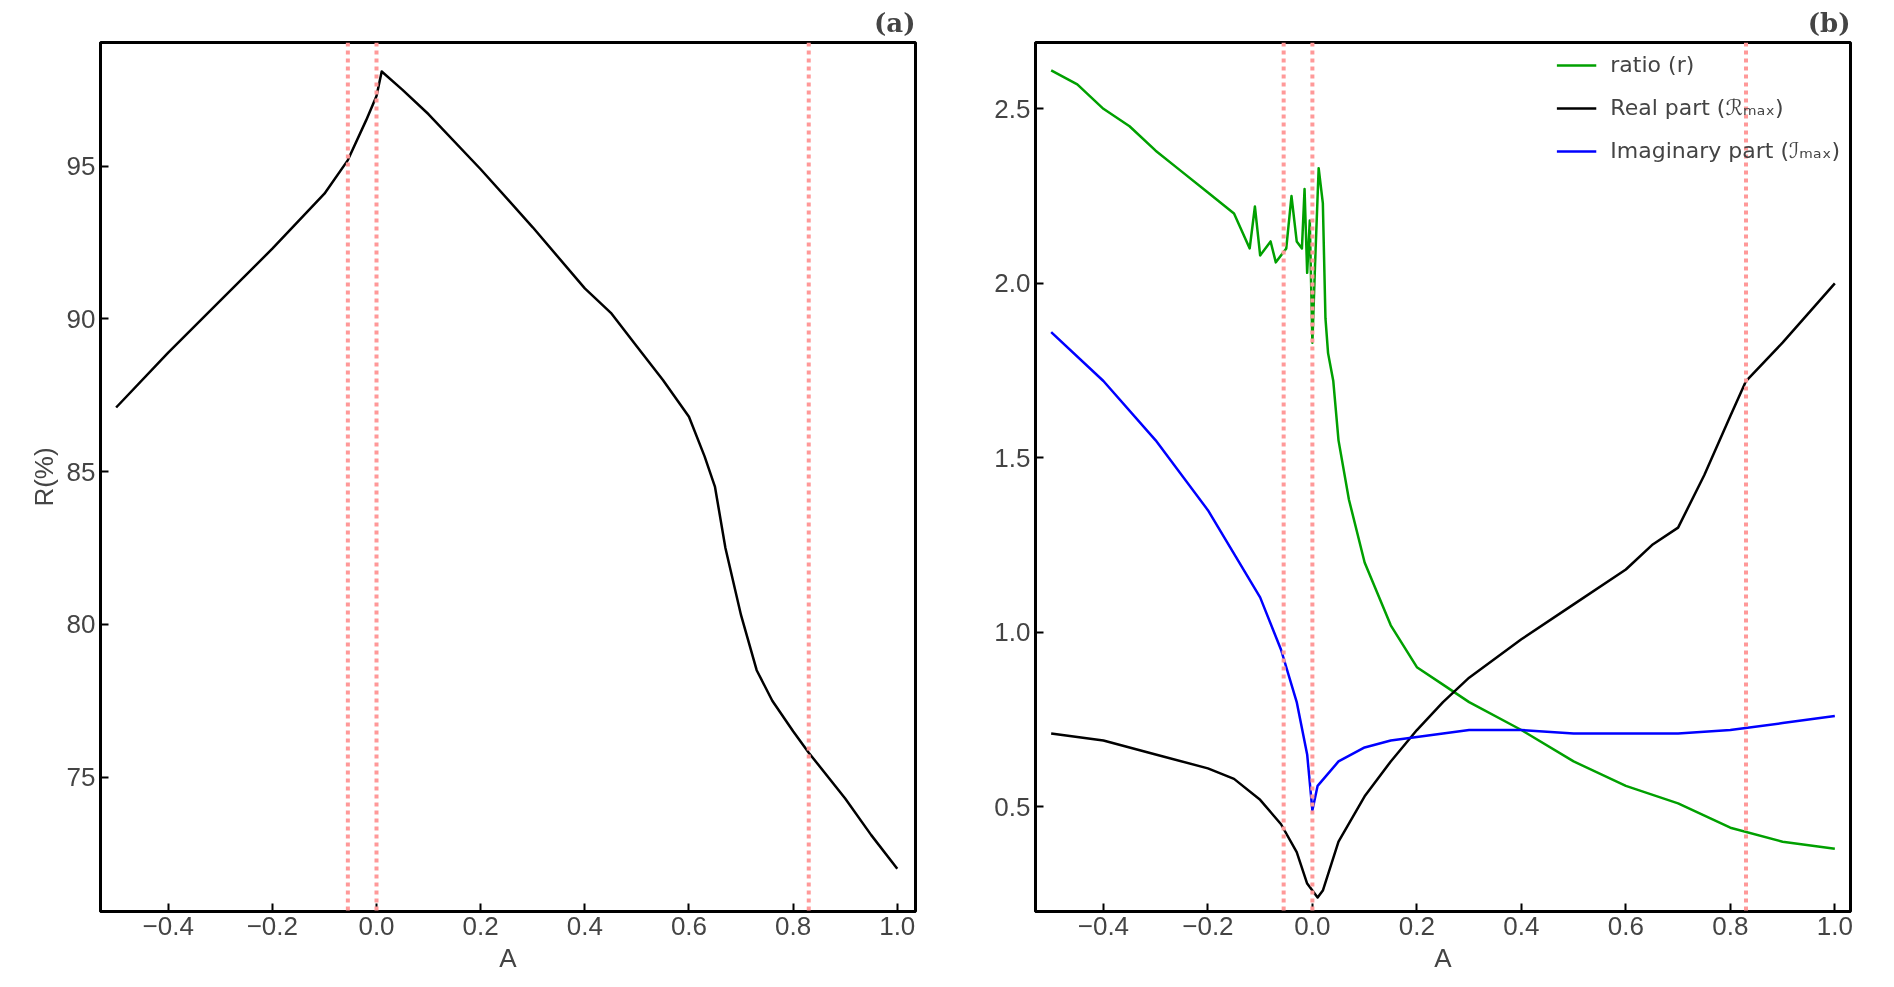  Describe the element at coordinates (81, 166) in the screenshot. I see `y-tick-label: 95` at that location.